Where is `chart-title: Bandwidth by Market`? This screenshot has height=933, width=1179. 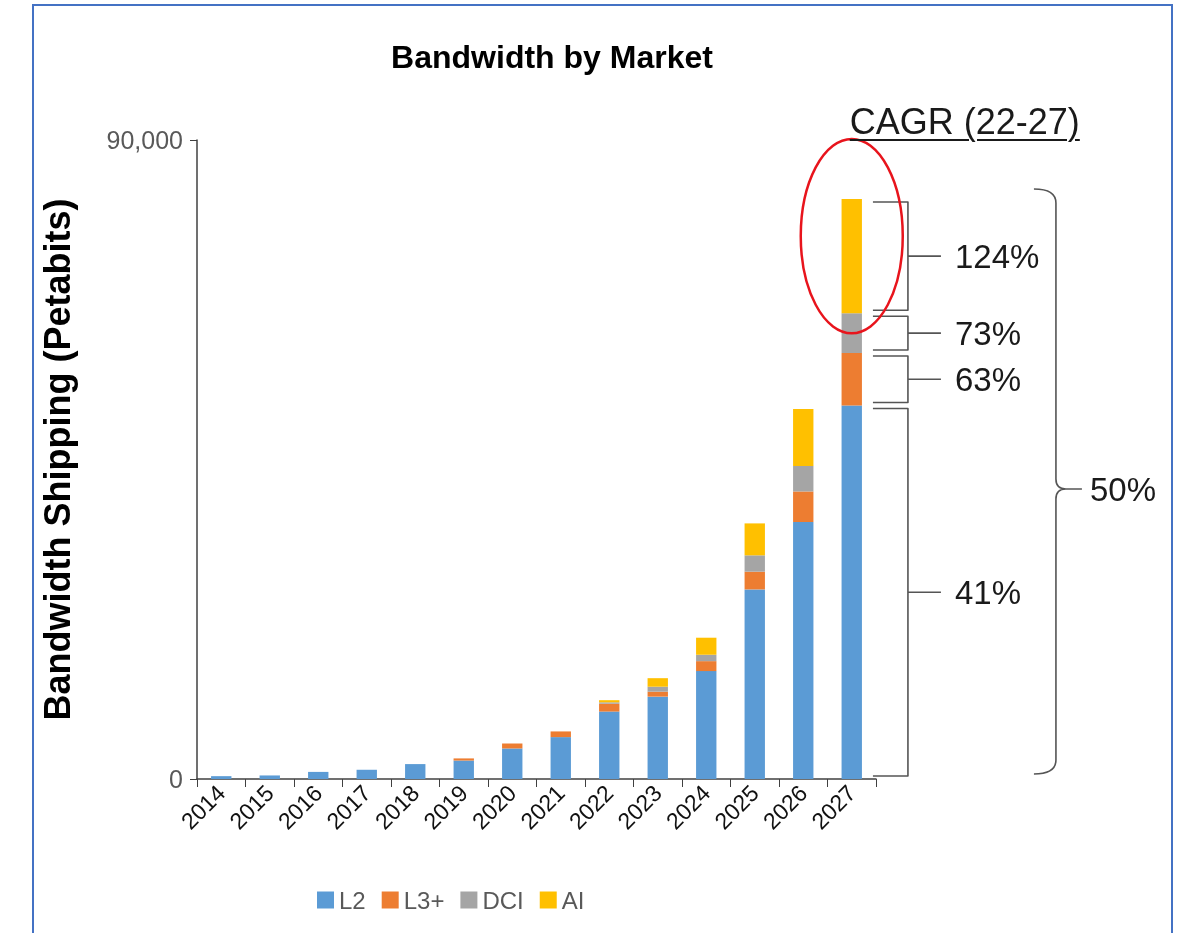 chart-title: Bandwidth by Market is located at coordinates (552, 57).